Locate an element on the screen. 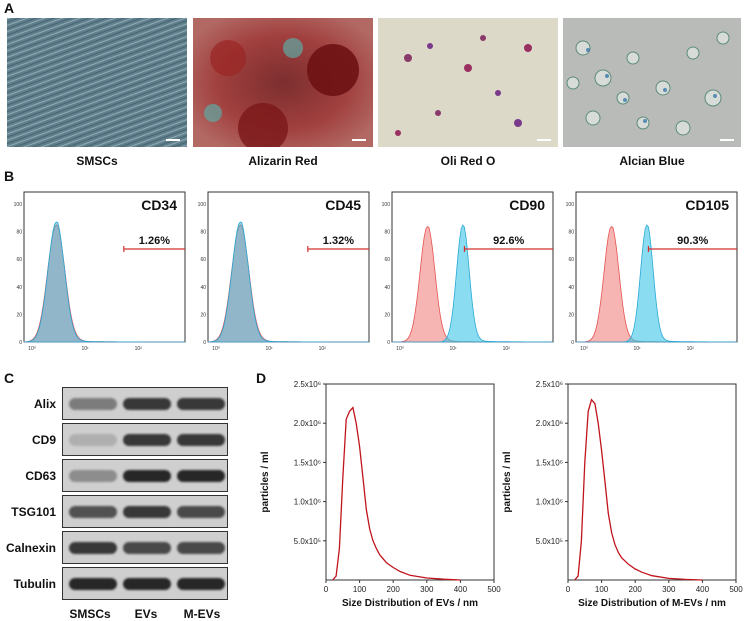 This screenshot has width=744, height=621. caption-alcian-blue: Alcian Blue is located at coordinates (652, 161).